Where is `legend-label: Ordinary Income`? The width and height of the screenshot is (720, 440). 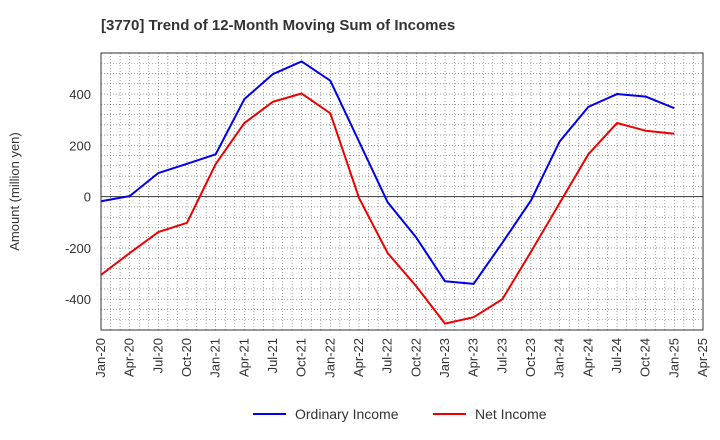 legend-label: Ordinary Income is located at coordinates (347, 414).